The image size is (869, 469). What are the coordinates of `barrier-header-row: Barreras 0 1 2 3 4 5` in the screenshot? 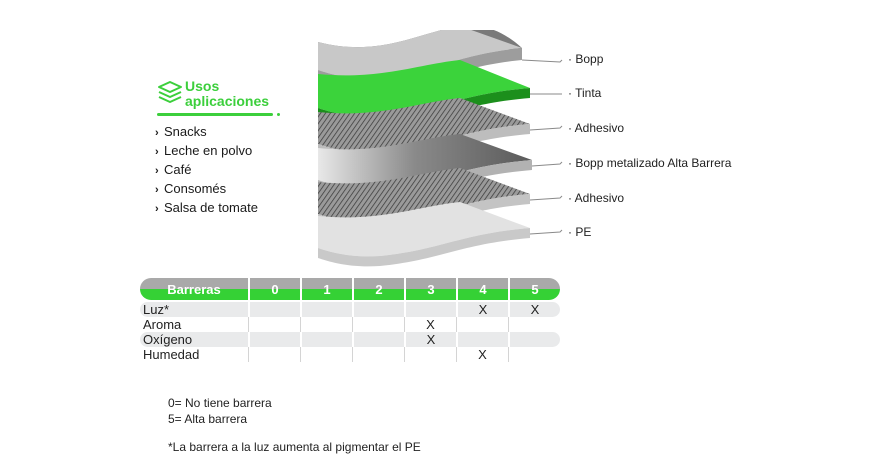 It's located at (350, 289).